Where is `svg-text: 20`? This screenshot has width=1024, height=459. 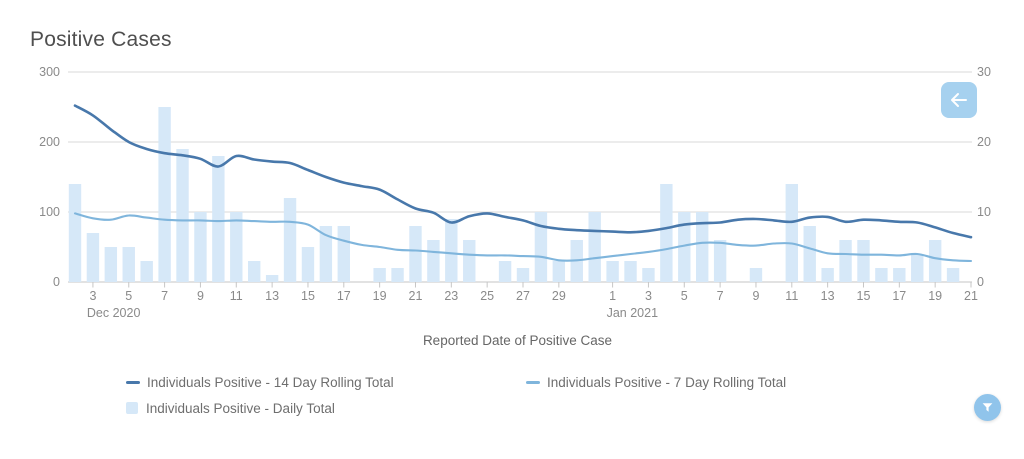 svg-text: 20 is located at coordinates (984, 142).